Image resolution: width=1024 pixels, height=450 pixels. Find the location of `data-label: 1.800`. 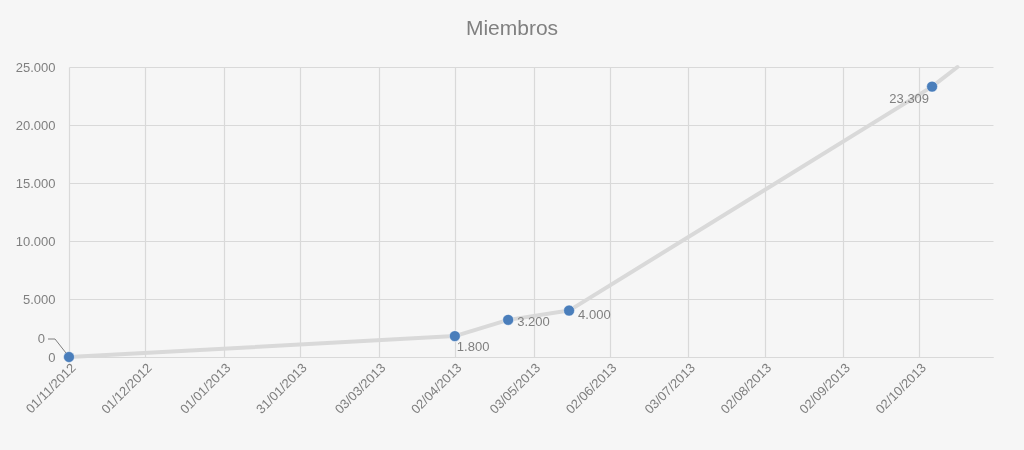

data-label: 1.800 is located at coordinates (473, 347).